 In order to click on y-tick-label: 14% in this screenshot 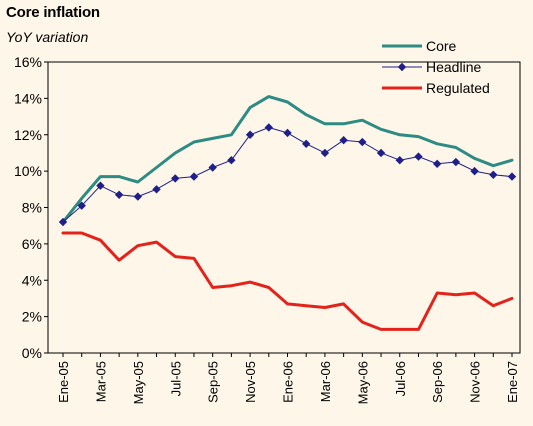, I will do `click(28, 98)`.